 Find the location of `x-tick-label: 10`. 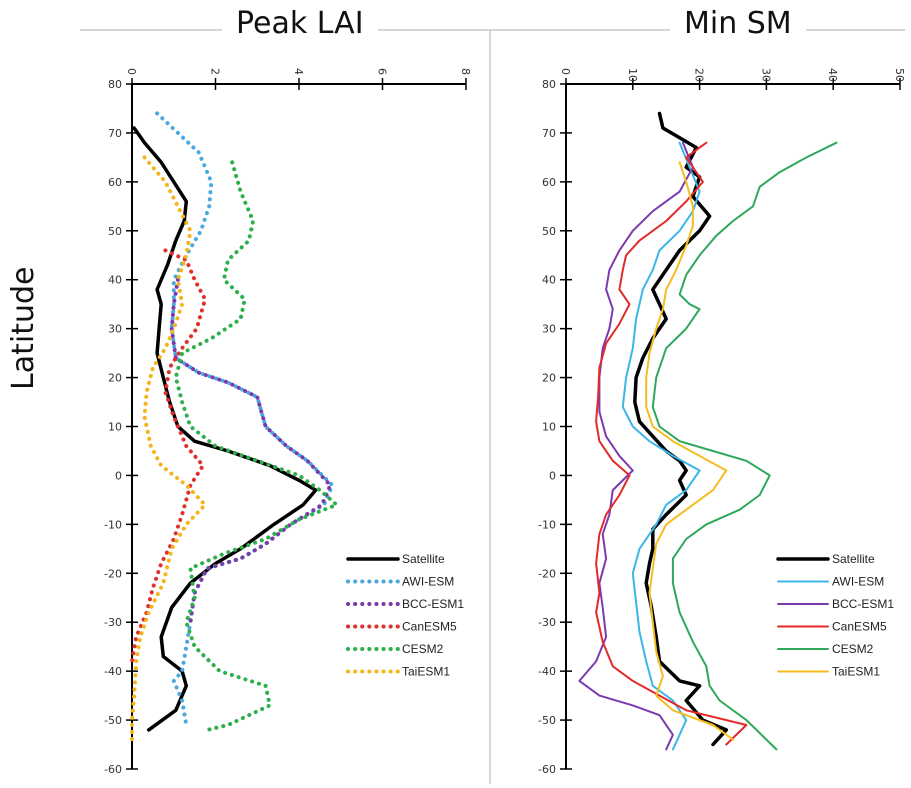

x-tick-label: 10 is located at coordinates (632, 75).